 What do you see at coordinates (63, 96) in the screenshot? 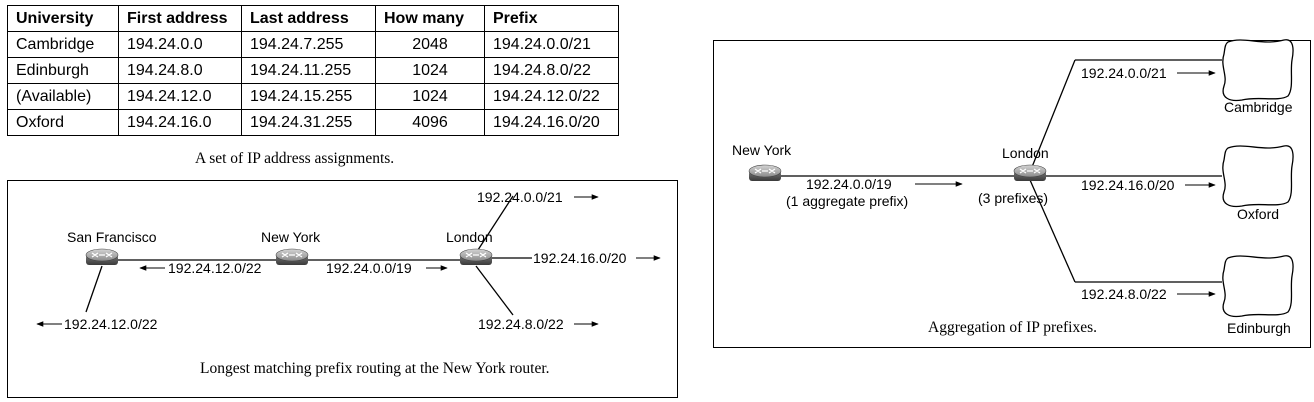
I see `table-cell: (Available)` at bounding box center [63, 96].